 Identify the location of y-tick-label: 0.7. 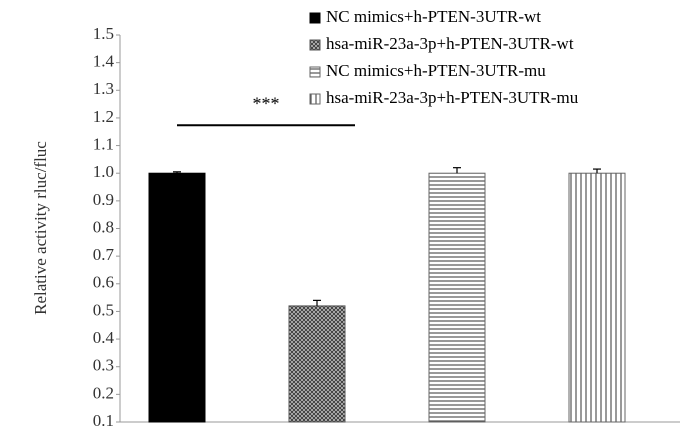
(104, 254).